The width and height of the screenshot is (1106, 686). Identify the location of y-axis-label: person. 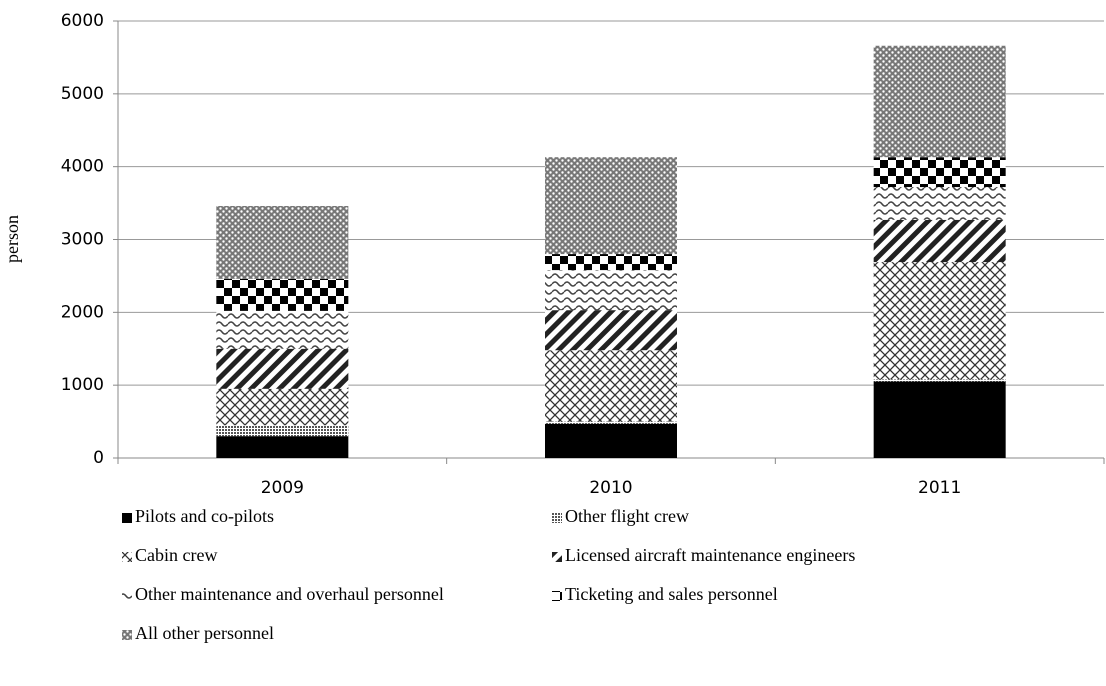
(12, 239).